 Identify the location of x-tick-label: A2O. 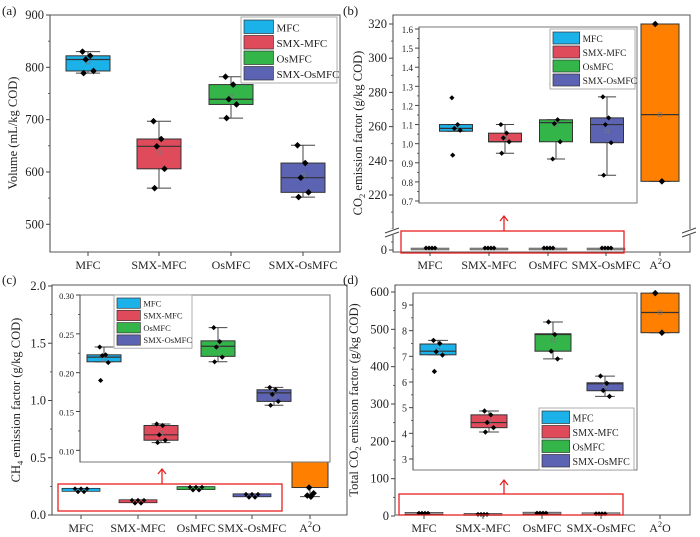
(660, 264).